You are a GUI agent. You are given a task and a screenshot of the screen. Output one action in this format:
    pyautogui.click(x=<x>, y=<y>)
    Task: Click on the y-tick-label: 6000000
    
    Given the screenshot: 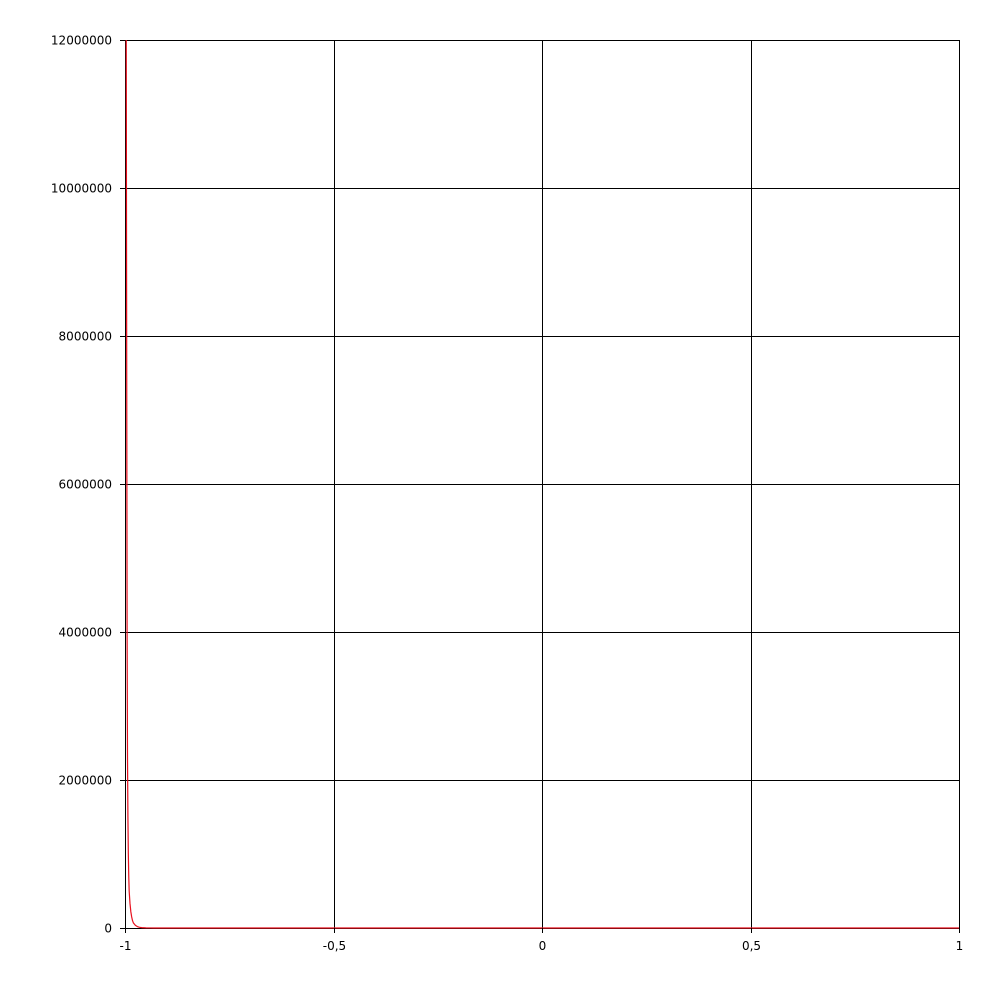 What is the action you would take?
    pyautogui.click(x=85, y=485)
    